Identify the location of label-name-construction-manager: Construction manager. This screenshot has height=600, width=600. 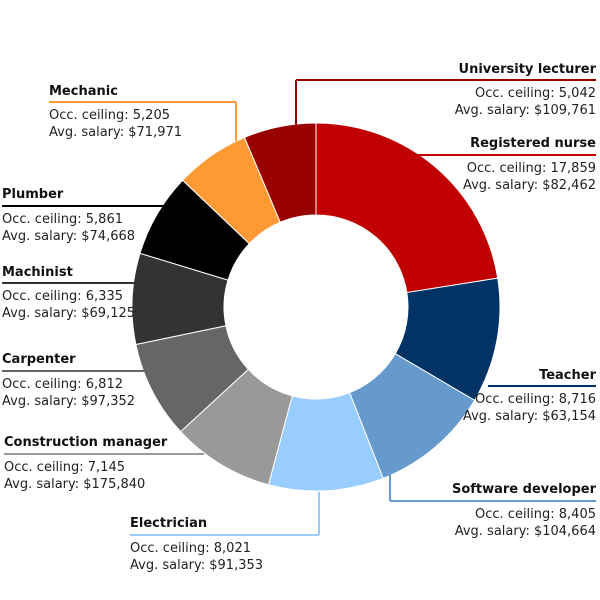
(86, 442).